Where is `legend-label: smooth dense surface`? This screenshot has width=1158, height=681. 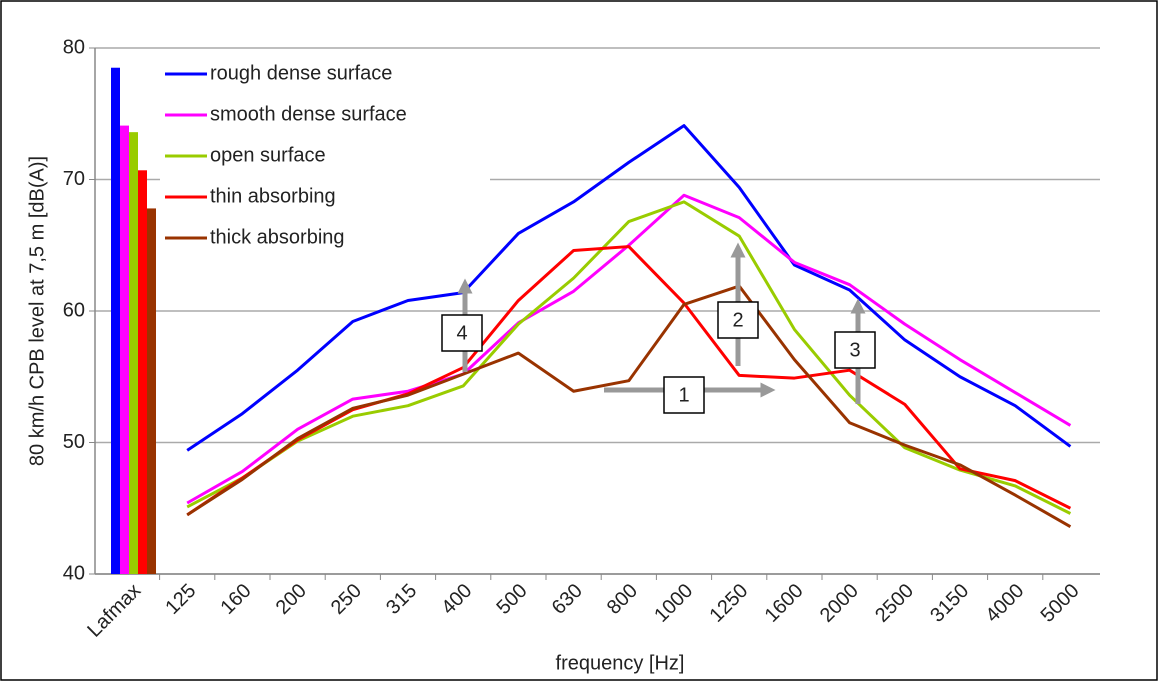
legend-label: smooth dense surface is located at coordinates (308, 114).